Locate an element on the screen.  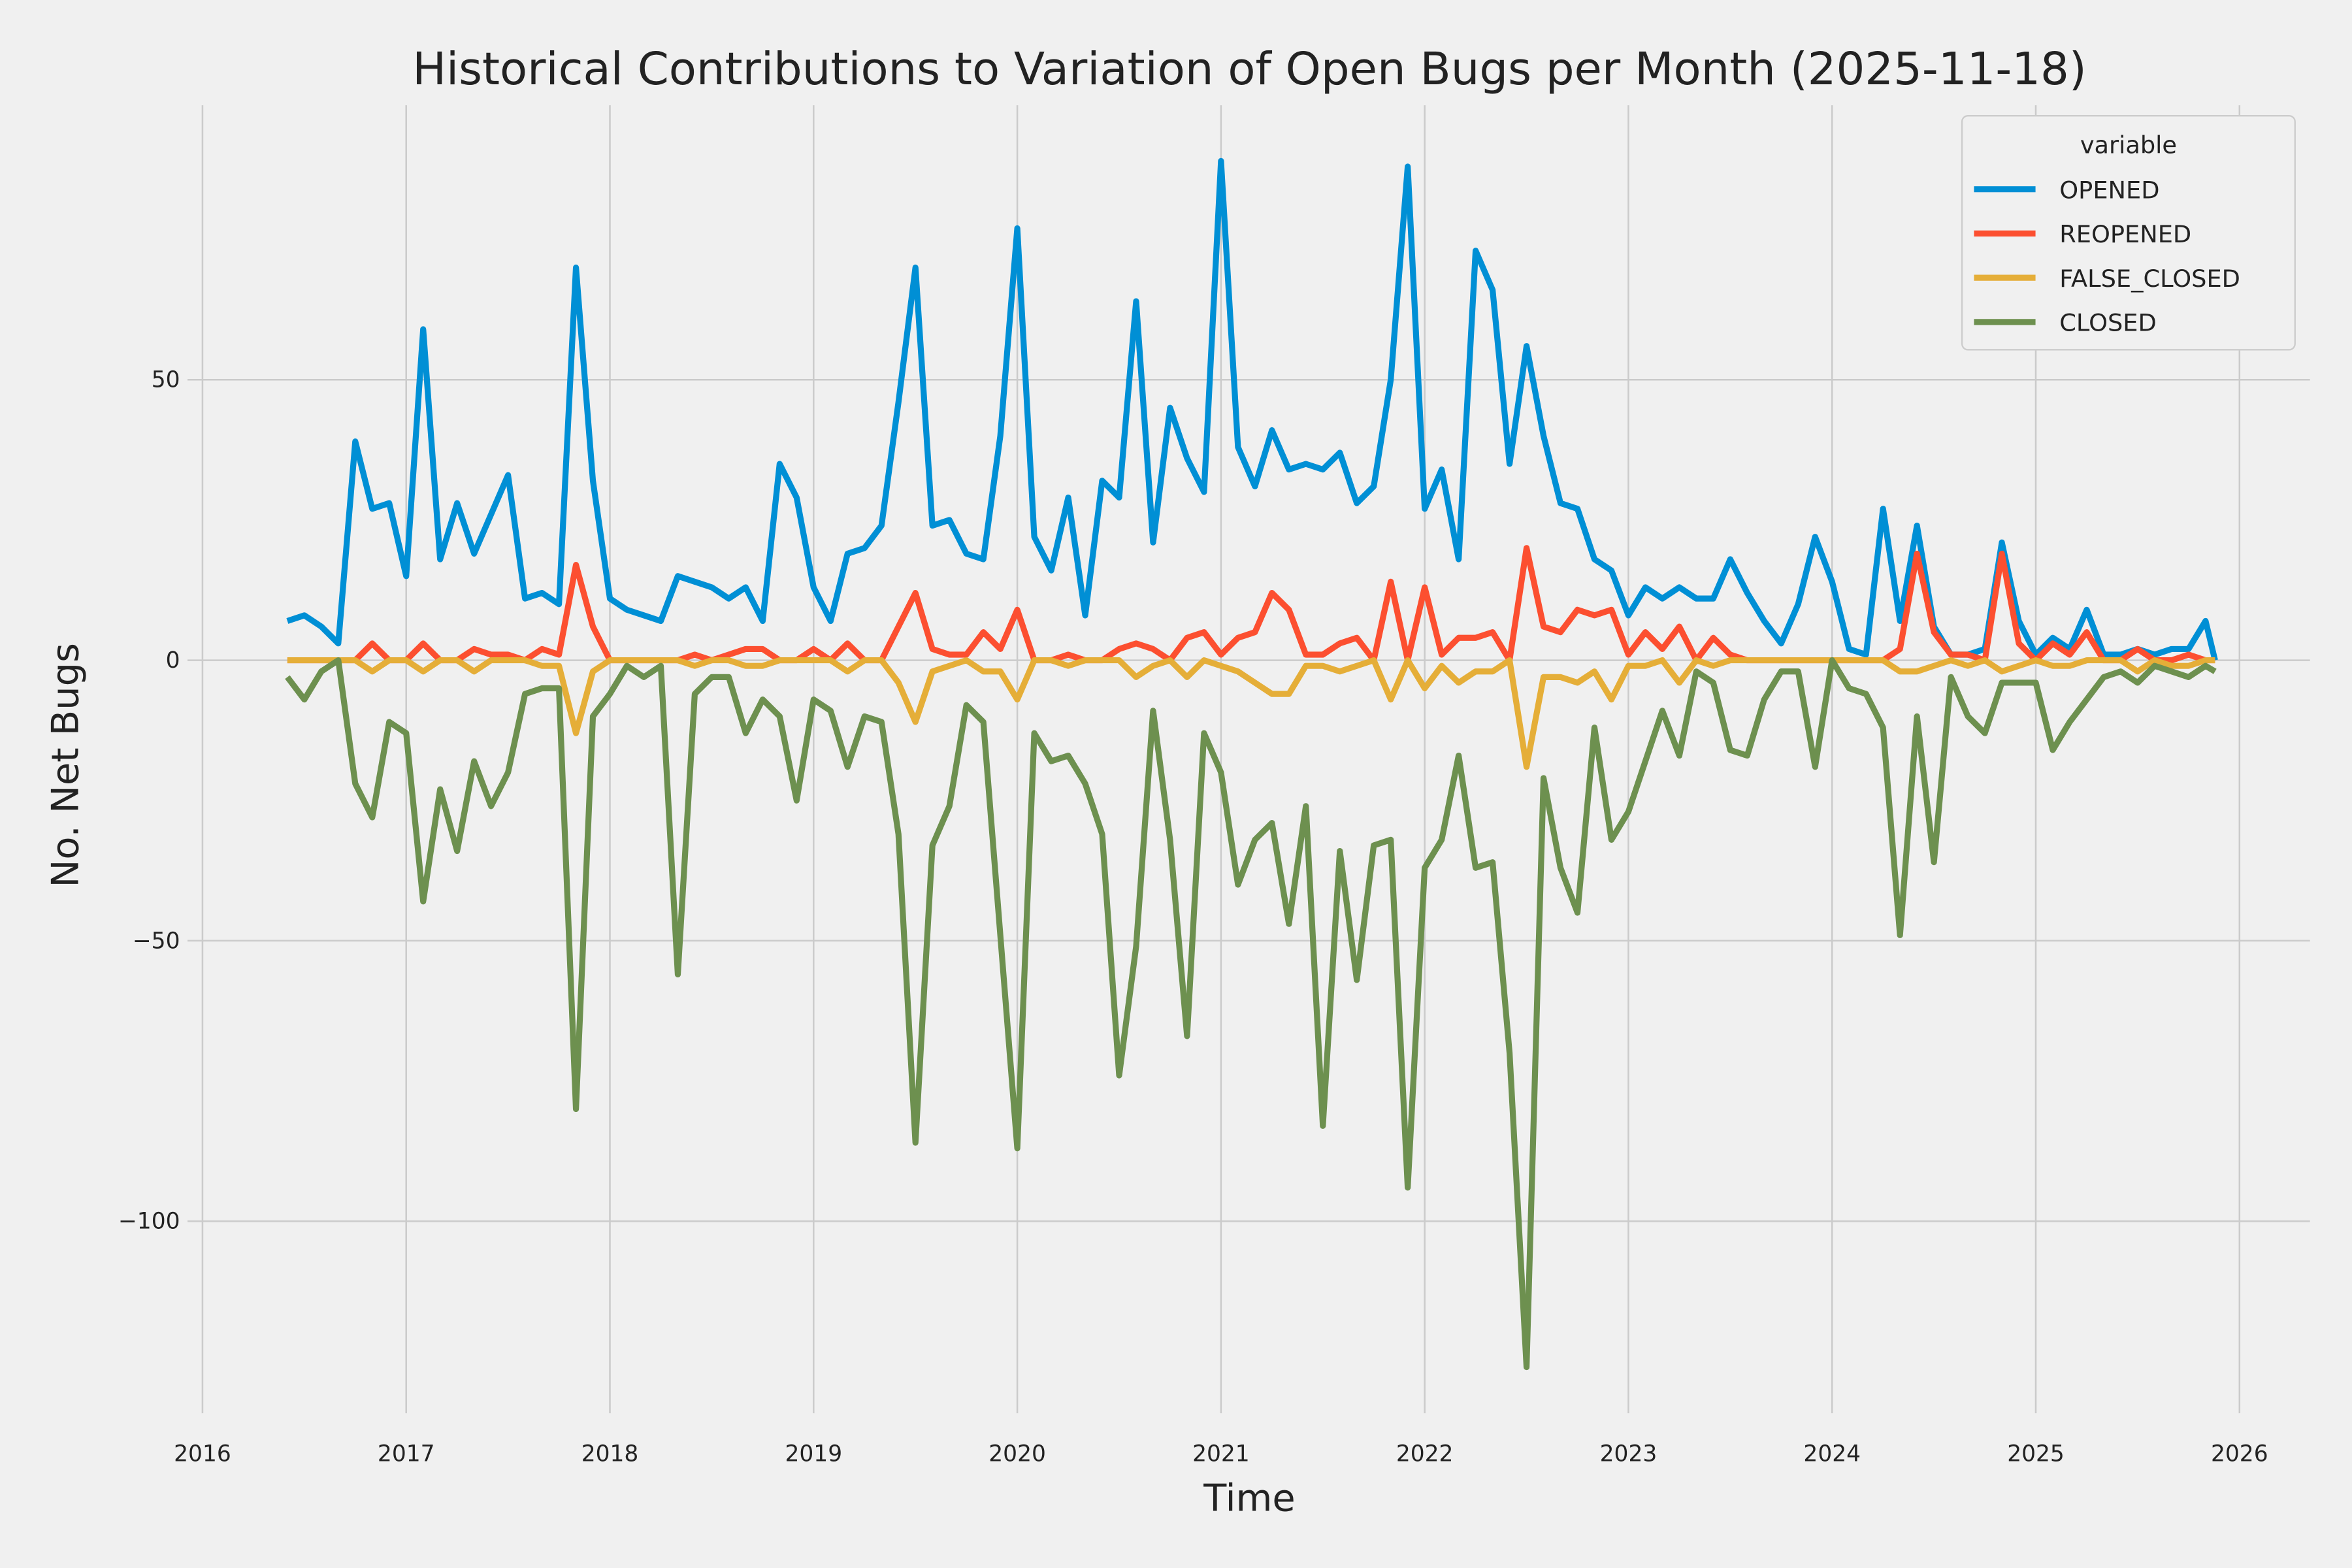
x-tick-label: 2019 is located at coordinates (814, 1454).